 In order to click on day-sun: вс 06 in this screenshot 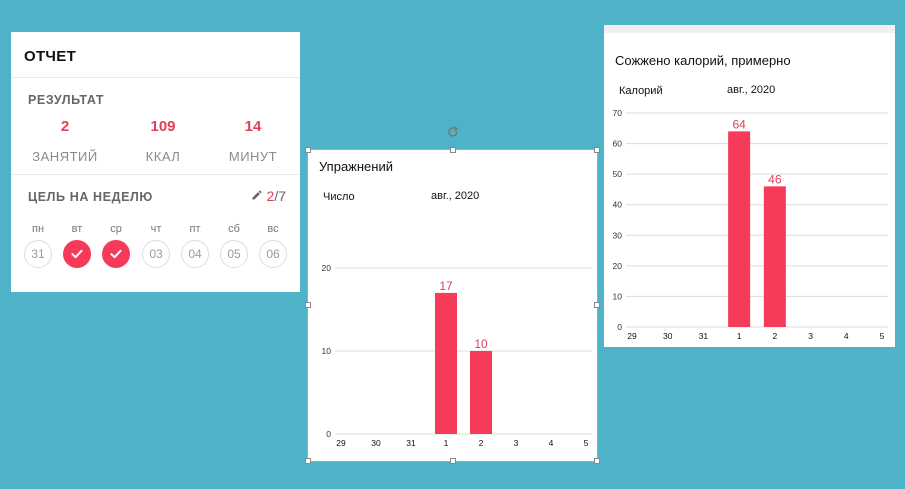, I will do `click(273, 245)`.